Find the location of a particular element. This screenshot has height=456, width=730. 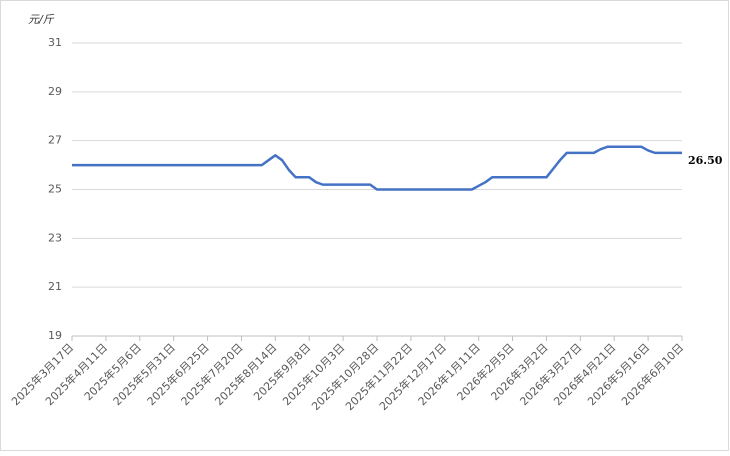

y-tick-label: 23 is located at coordinates (55, 237).